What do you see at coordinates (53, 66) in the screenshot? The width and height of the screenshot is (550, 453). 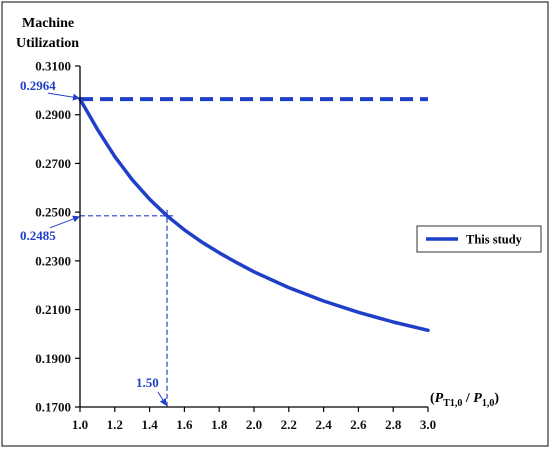 I see `y-tick-label: 0.3100` at bounding box center [53, 66].